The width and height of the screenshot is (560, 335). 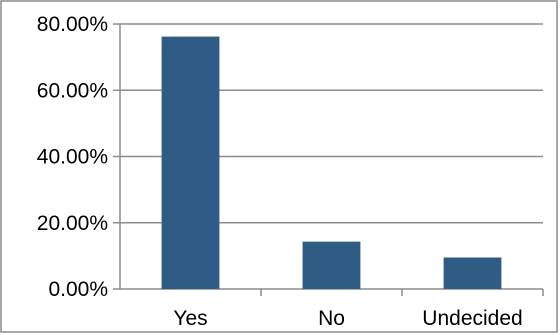 I want to click on y-tick-labels: 0.00% 20.00% 40.00% 60.00% 80.00%, so click(x=72, y=157).